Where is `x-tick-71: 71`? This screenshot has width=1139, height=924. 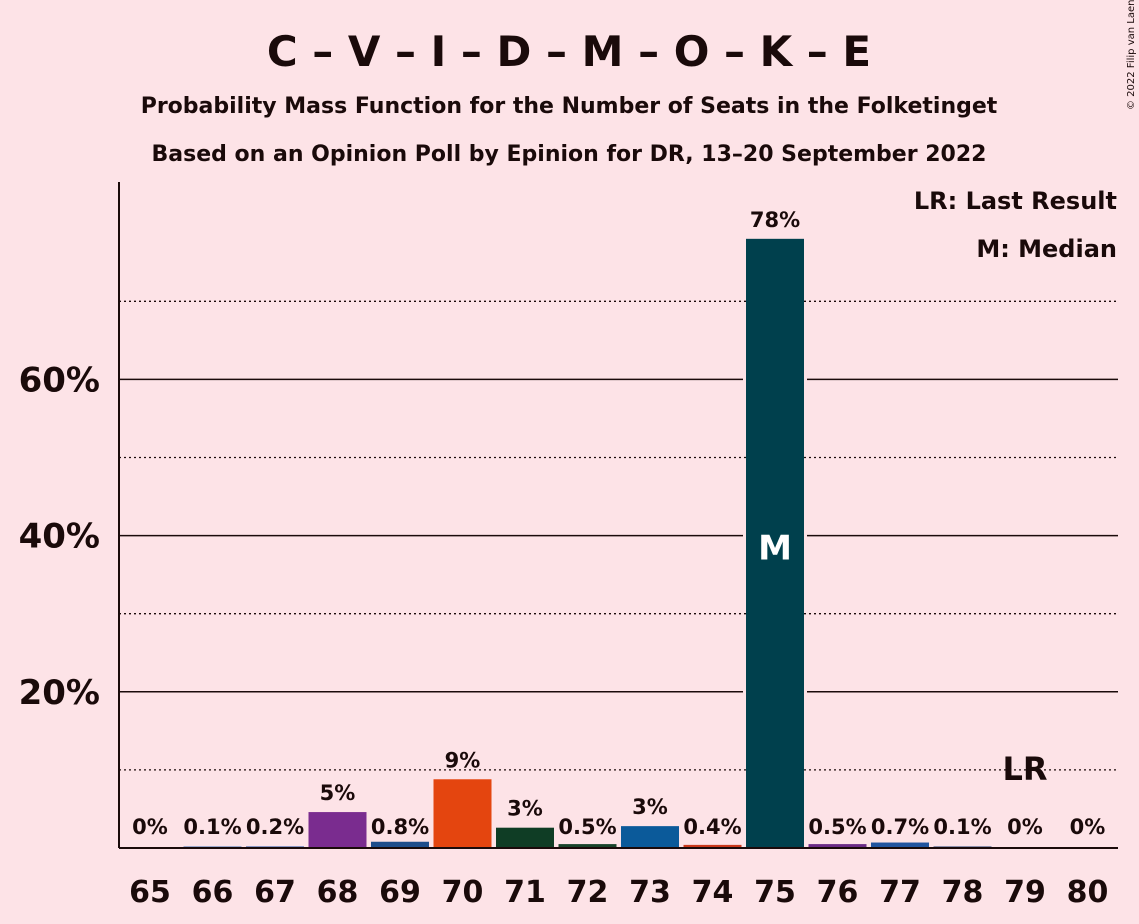
x-tick-71: 71 is located at coordinates (525, 892).